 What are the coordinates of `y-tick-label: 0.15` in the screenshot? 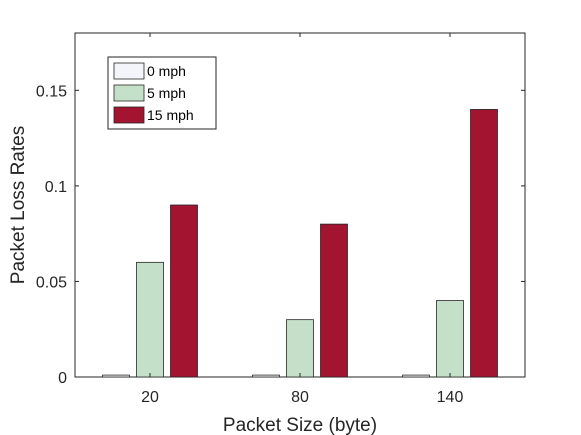 It's located at (51, 91).